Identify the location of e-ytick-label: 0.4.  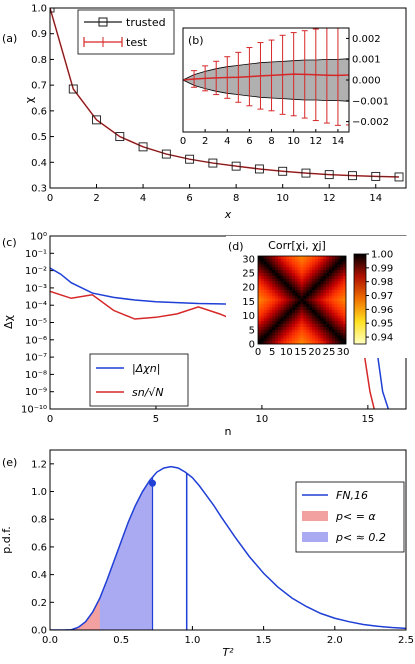
(39, 575).